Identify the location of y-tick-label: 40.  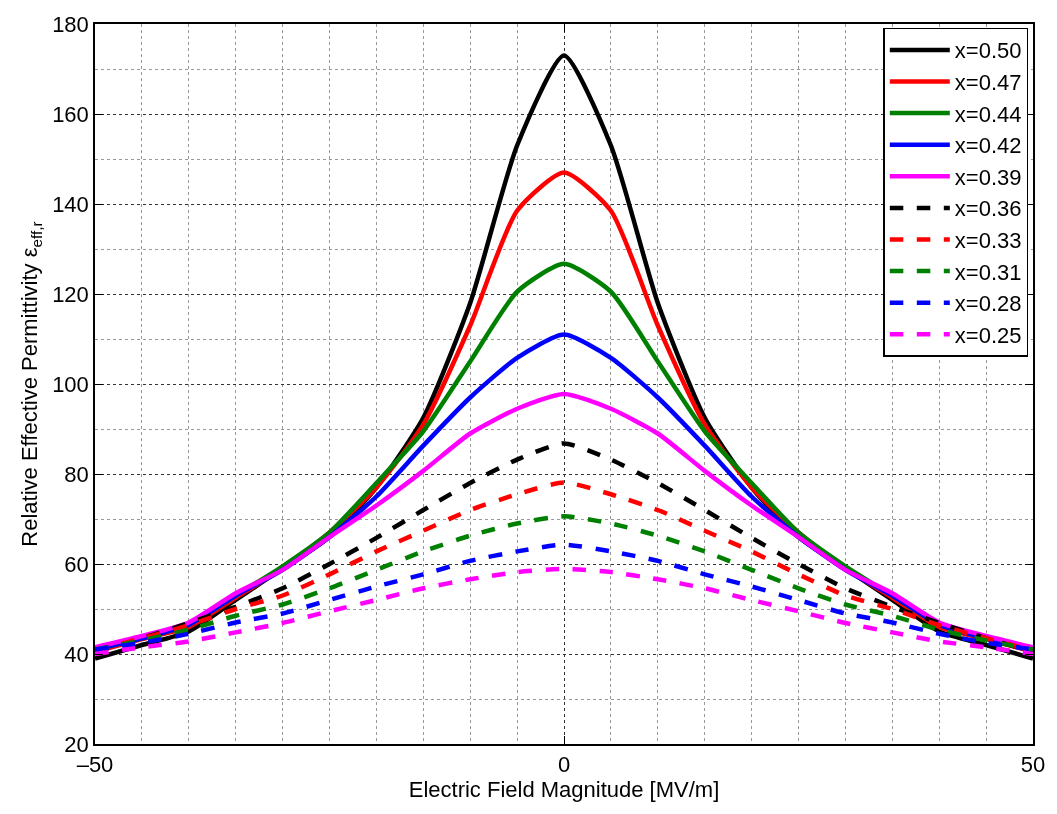
(76, 654).